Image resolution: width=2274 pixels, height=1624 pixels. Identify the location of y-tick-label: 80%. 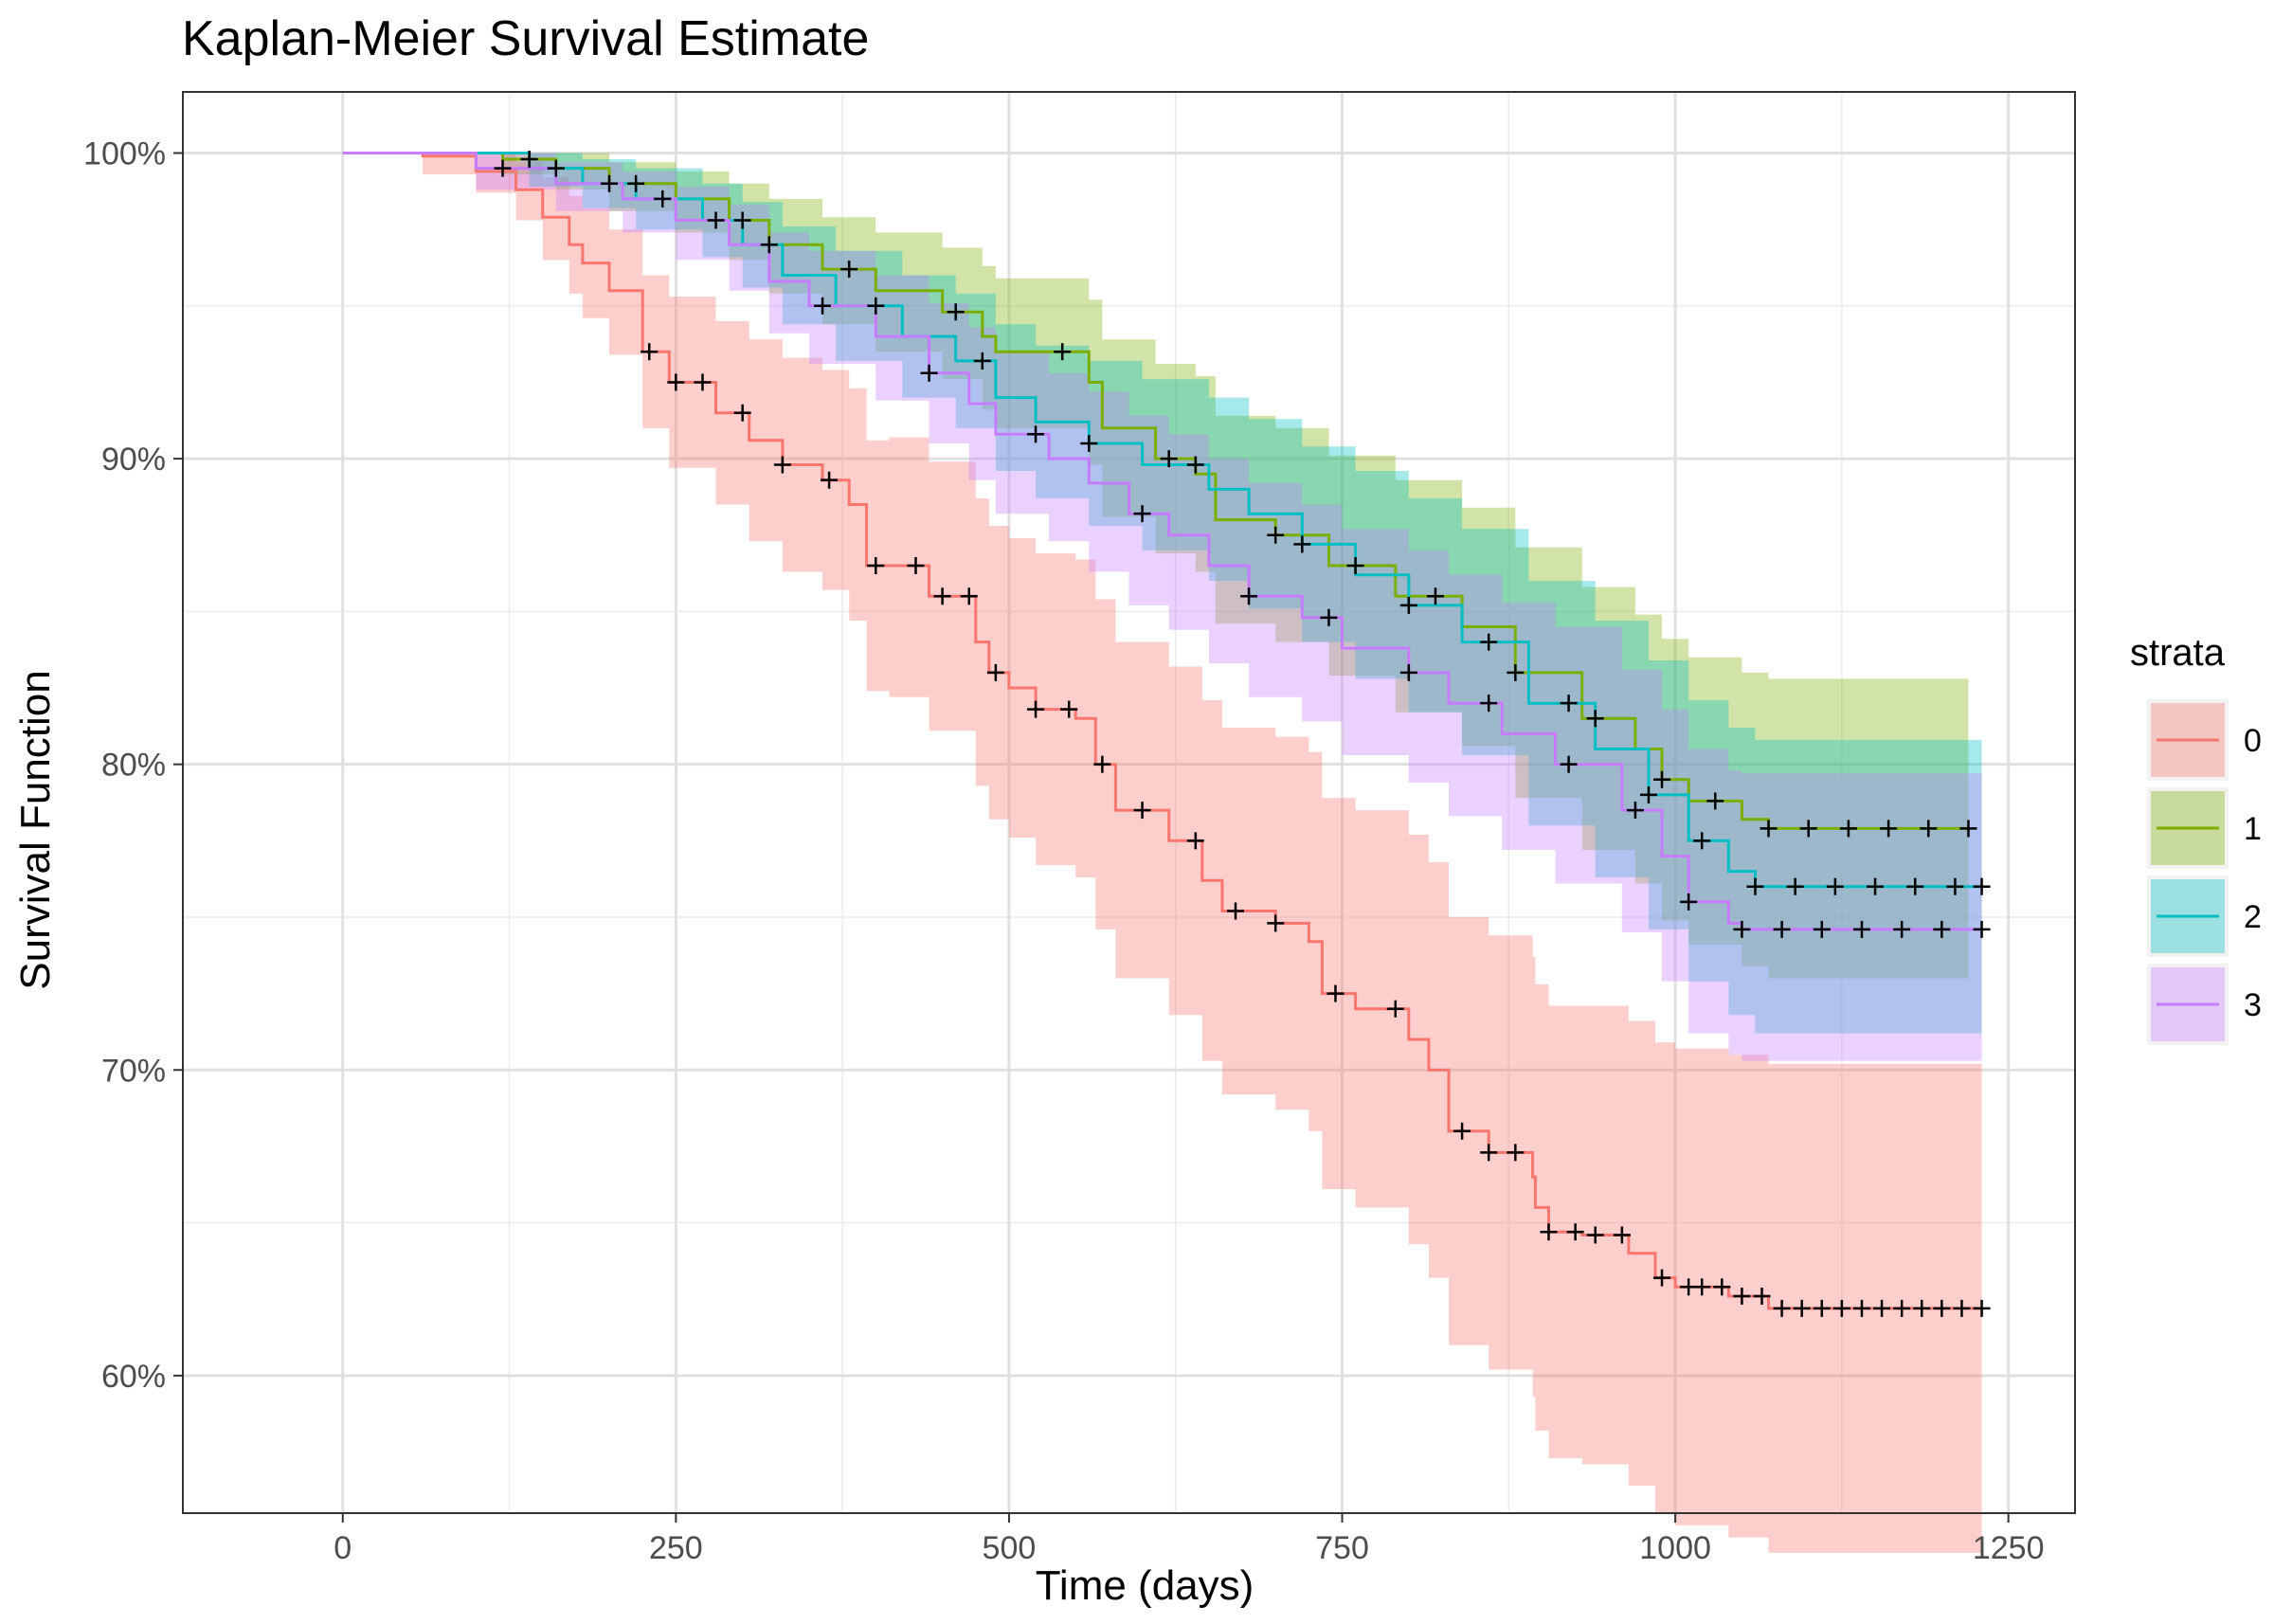
(133, 766).